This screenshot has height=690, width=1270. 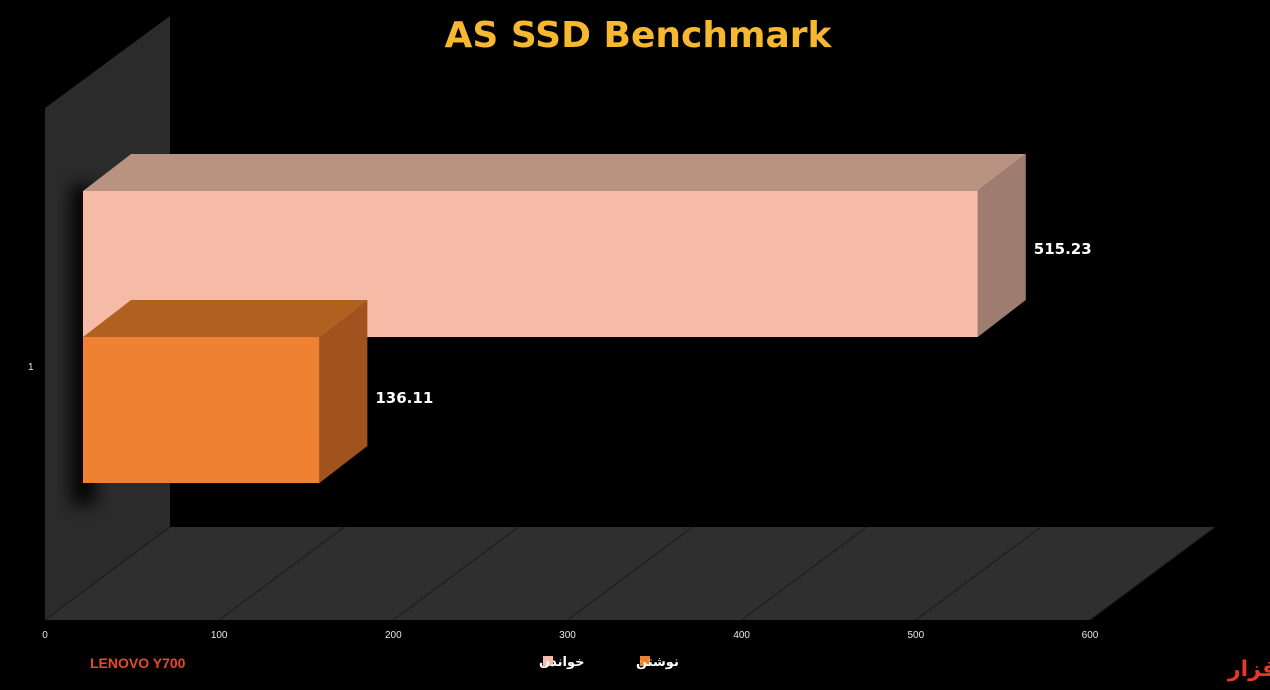 I want to click on legend-swatch-read, so click(x=548, y=661).